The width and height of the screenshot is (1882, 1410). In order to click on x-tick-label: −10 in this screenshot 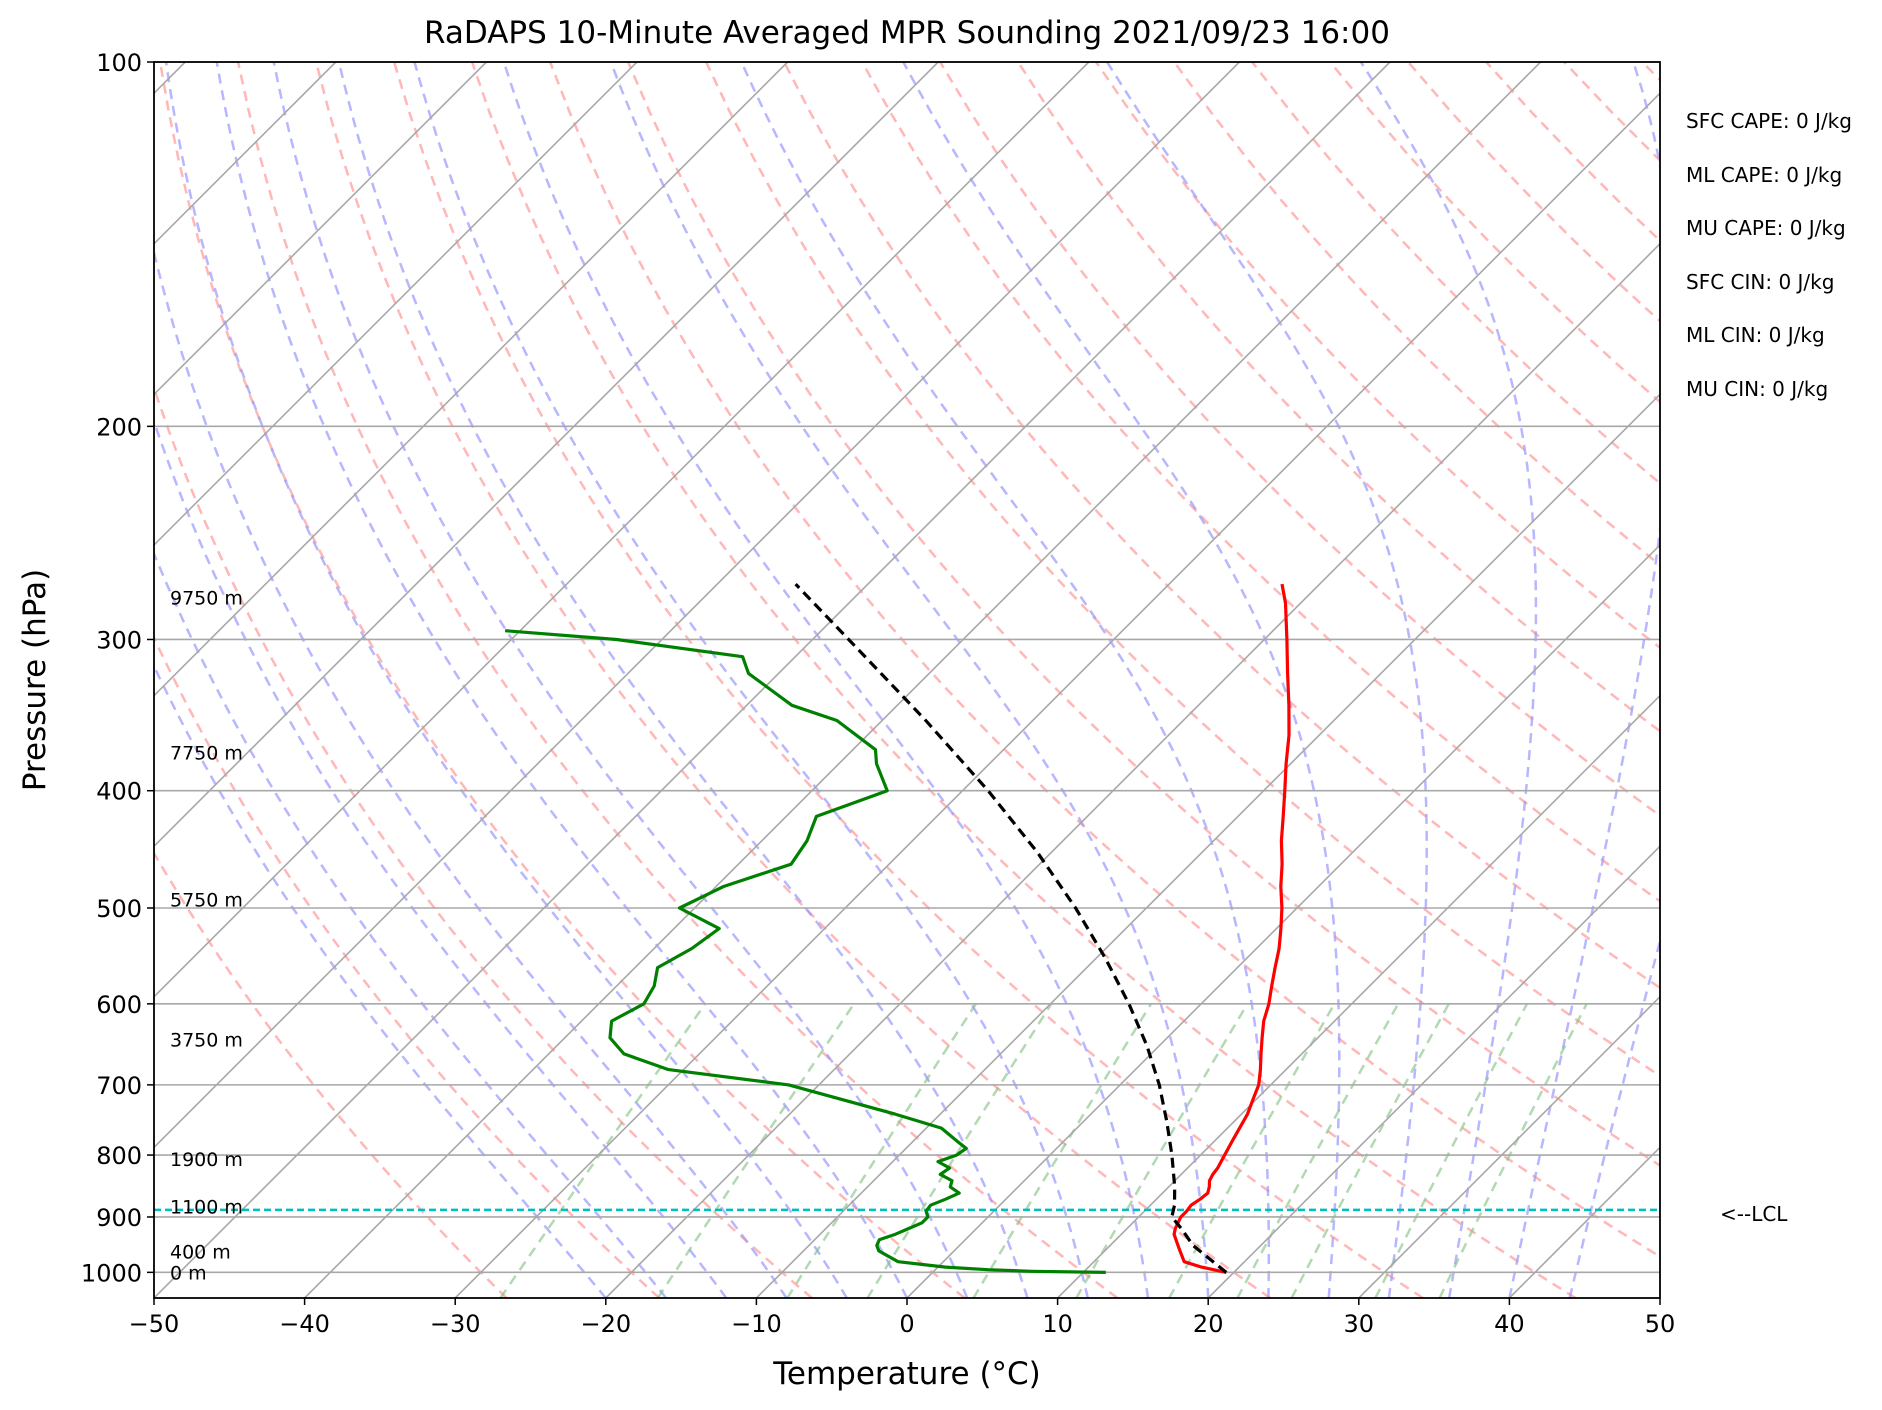, I will do `click(756, 1324)`.